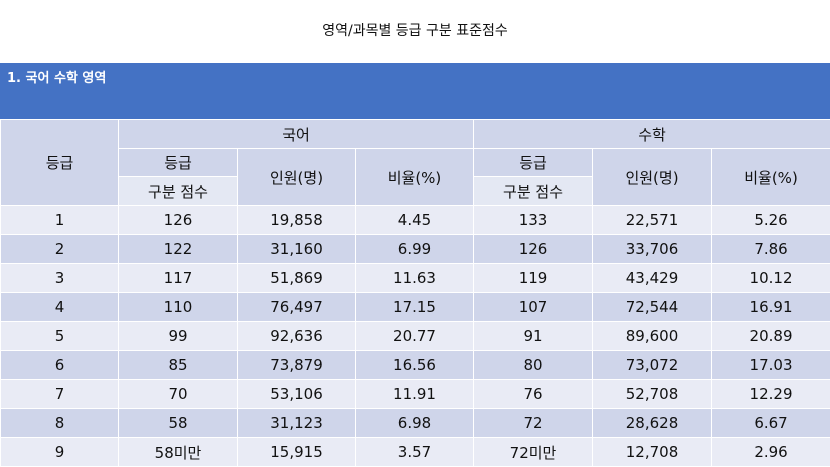  What do you see at coordinates (533, 365) in the screenshot?
I see `math-score-cell: 80` at bounding box center [533, 365].